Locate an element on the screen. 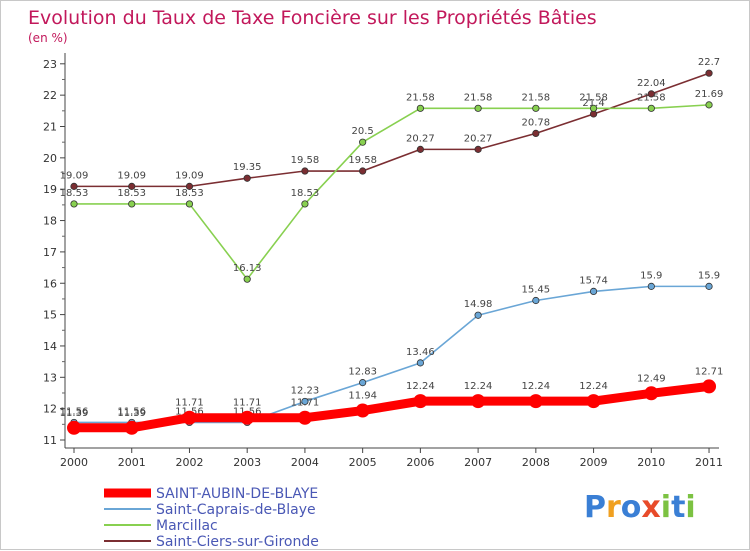  legend-label: SAINT-AUBIN-DE-BLAYE is located at coordinates (237, 494).